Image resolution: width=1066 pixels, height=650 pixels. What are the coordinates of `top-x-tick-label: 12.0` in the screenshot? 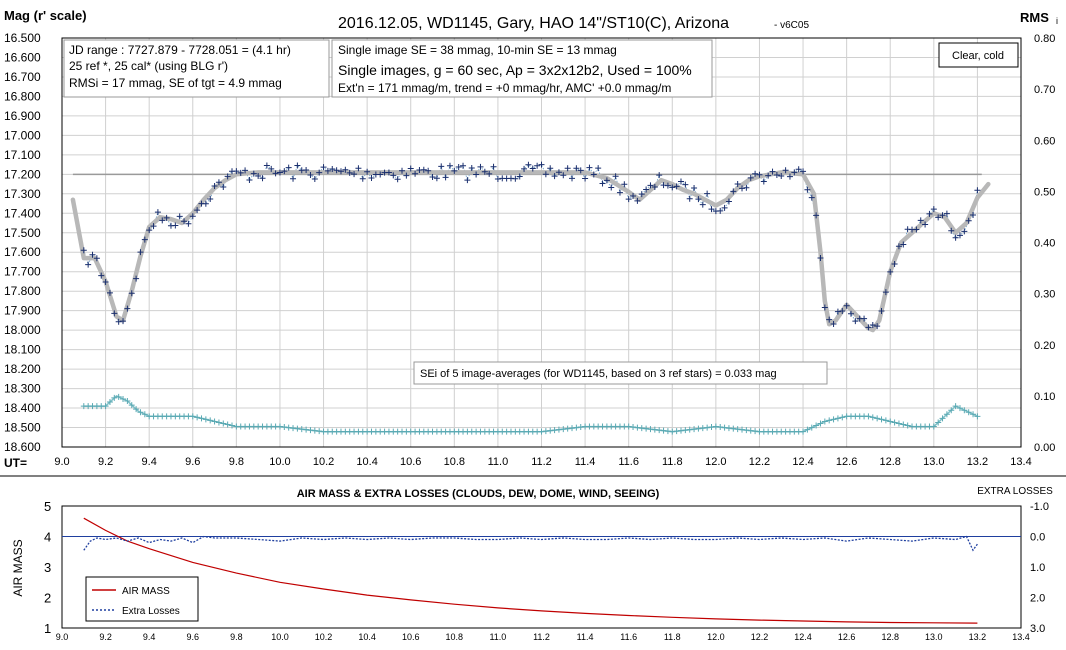 It's located at (715, 462).